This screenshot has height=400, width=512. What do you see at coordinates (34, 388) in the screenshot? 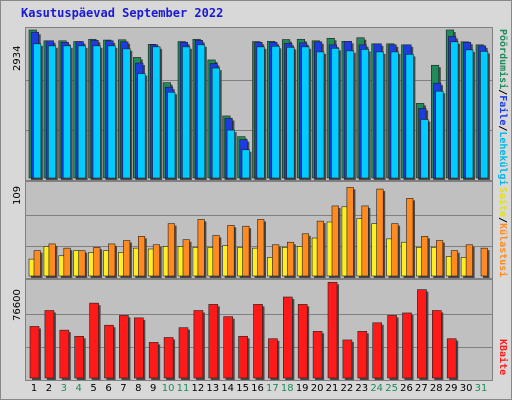
I see `x-tick-label: 1` at bounding box center [34, 388].